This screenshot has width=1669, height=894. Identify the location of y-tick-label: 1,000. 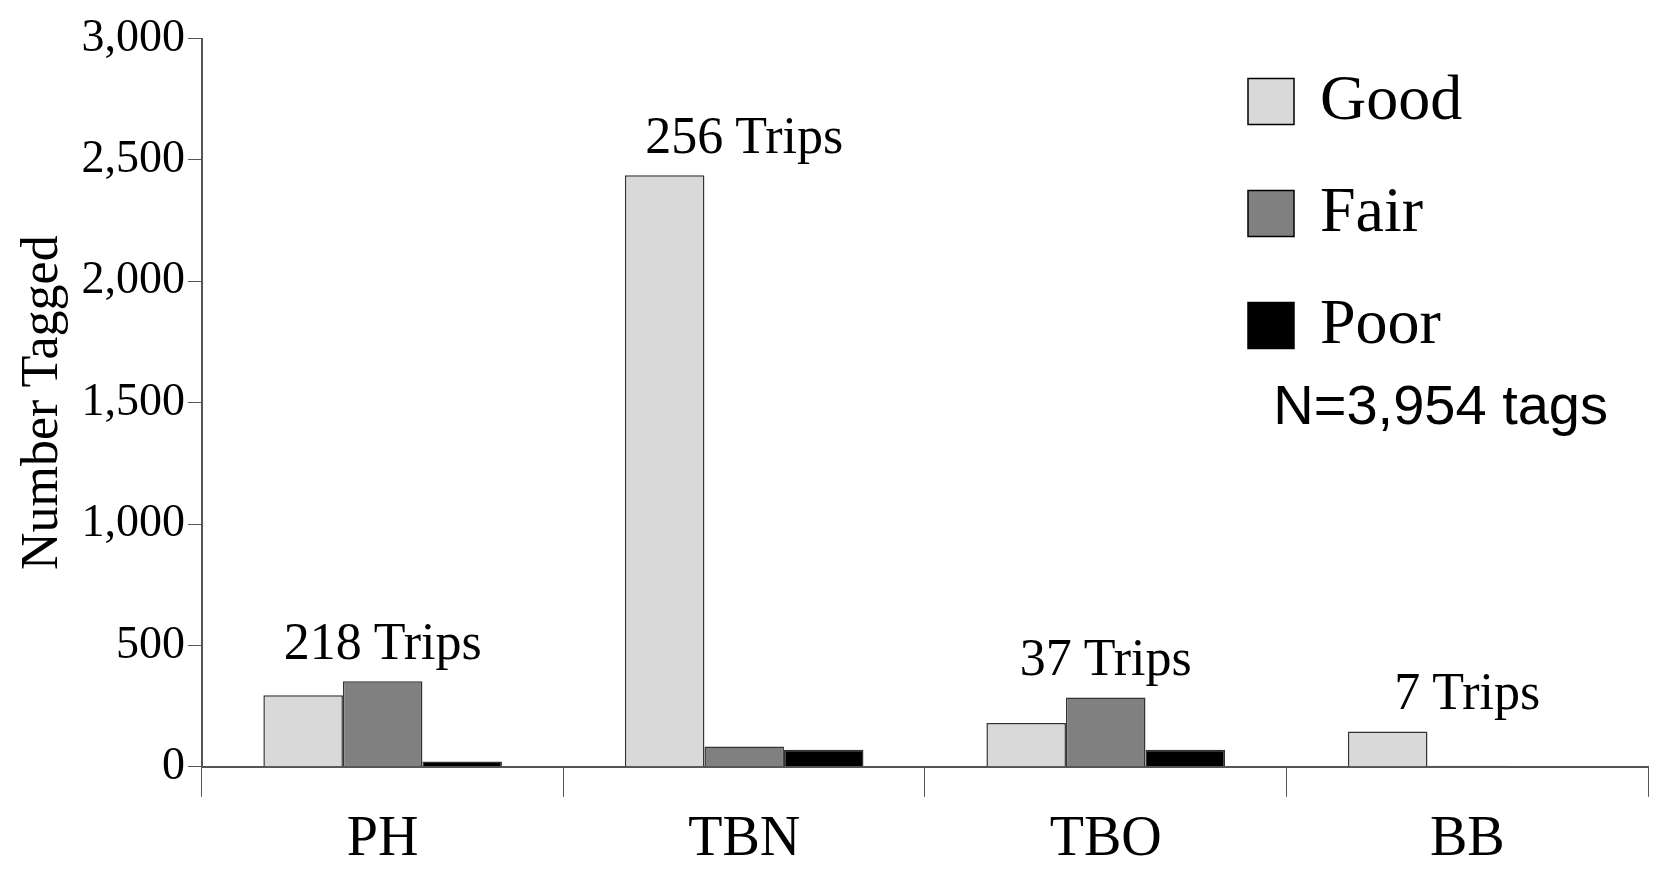
(133, 521).